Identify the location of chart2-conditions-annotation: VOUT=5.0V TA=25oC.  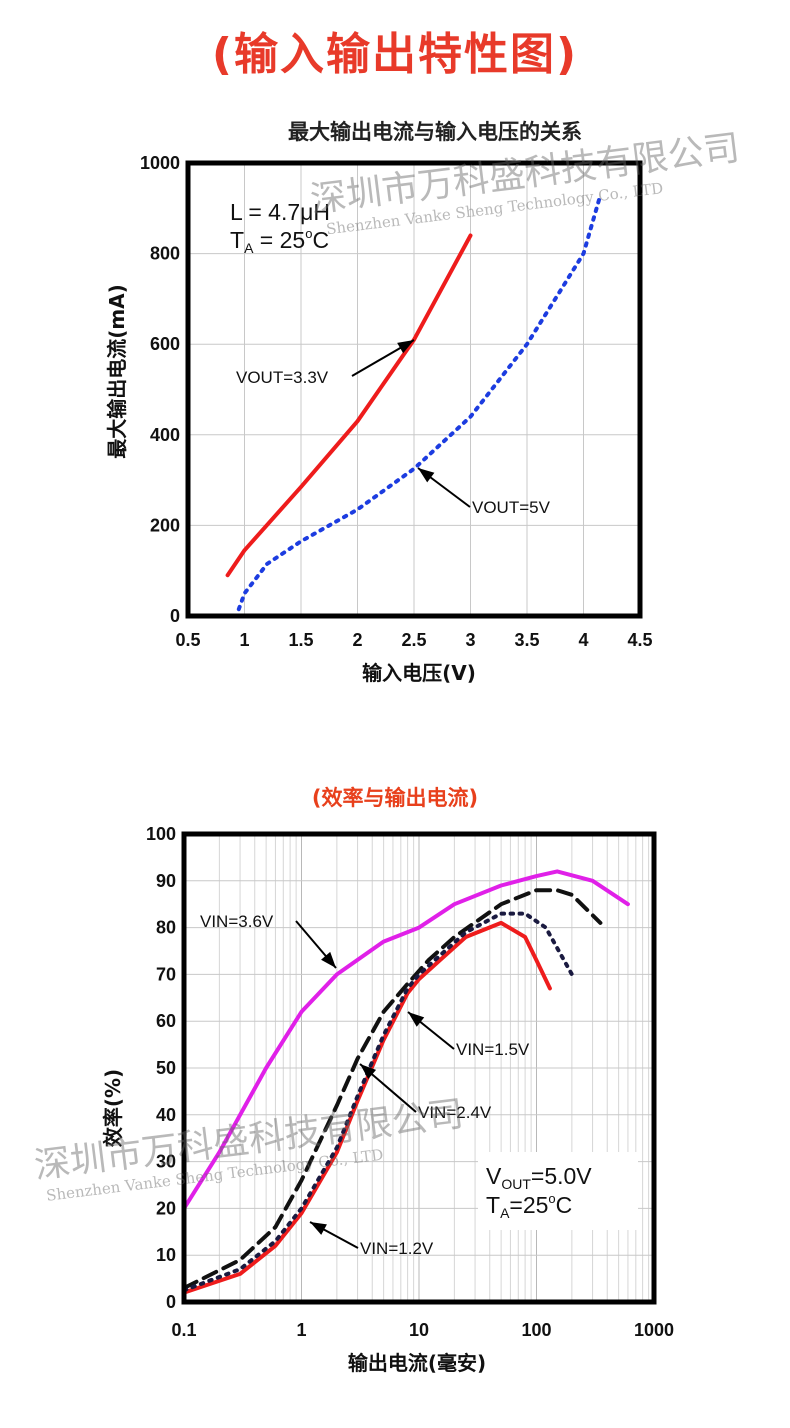
(558, 1191).